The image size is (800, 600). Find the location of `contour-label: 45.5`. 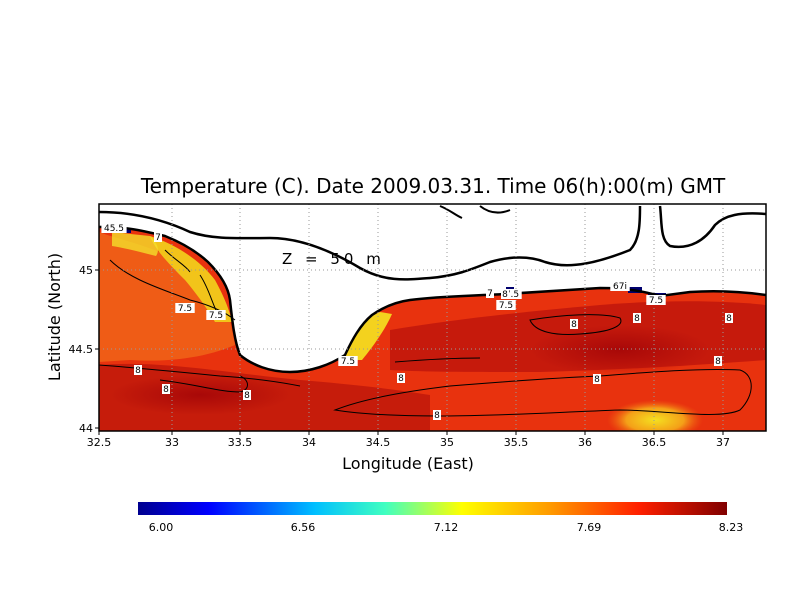

contour-label: 45.5 is located at coordinates (114, 229).